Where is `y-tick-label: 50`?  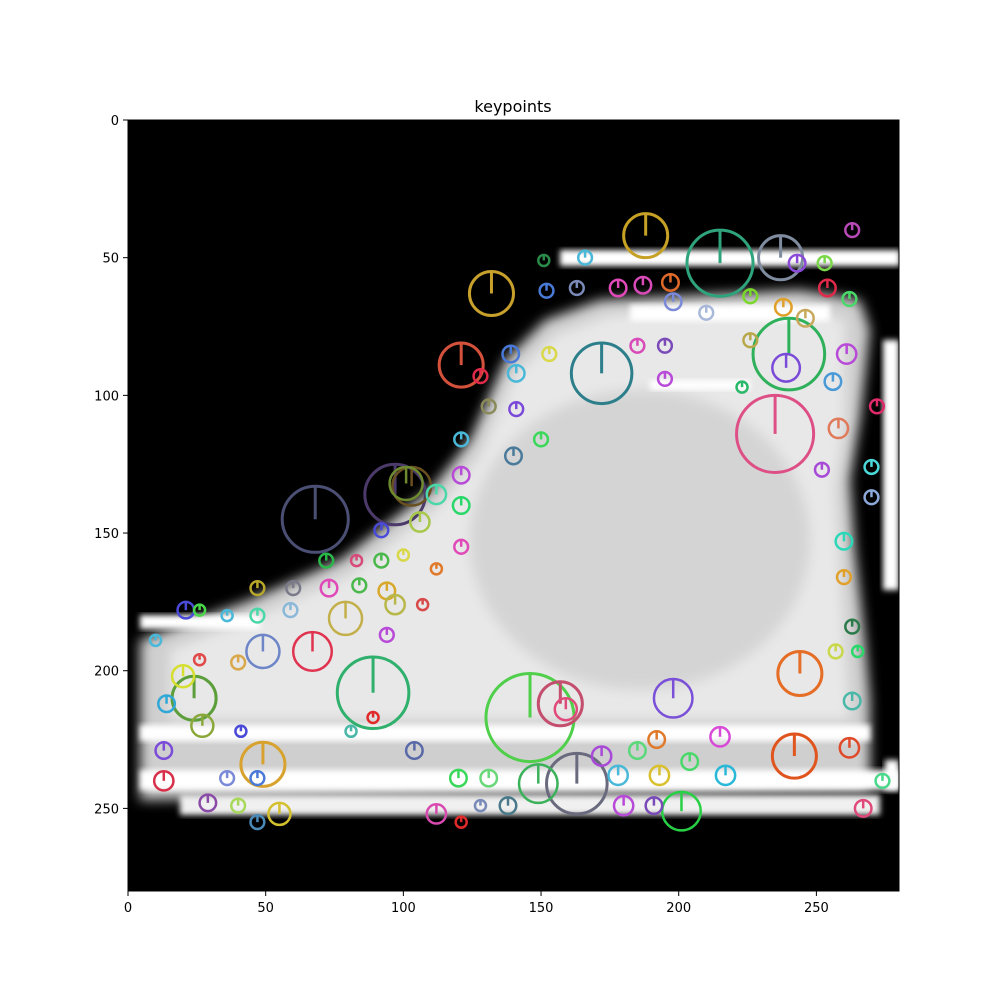 y-tick-label: 50 is located at coordinates (110, 259).